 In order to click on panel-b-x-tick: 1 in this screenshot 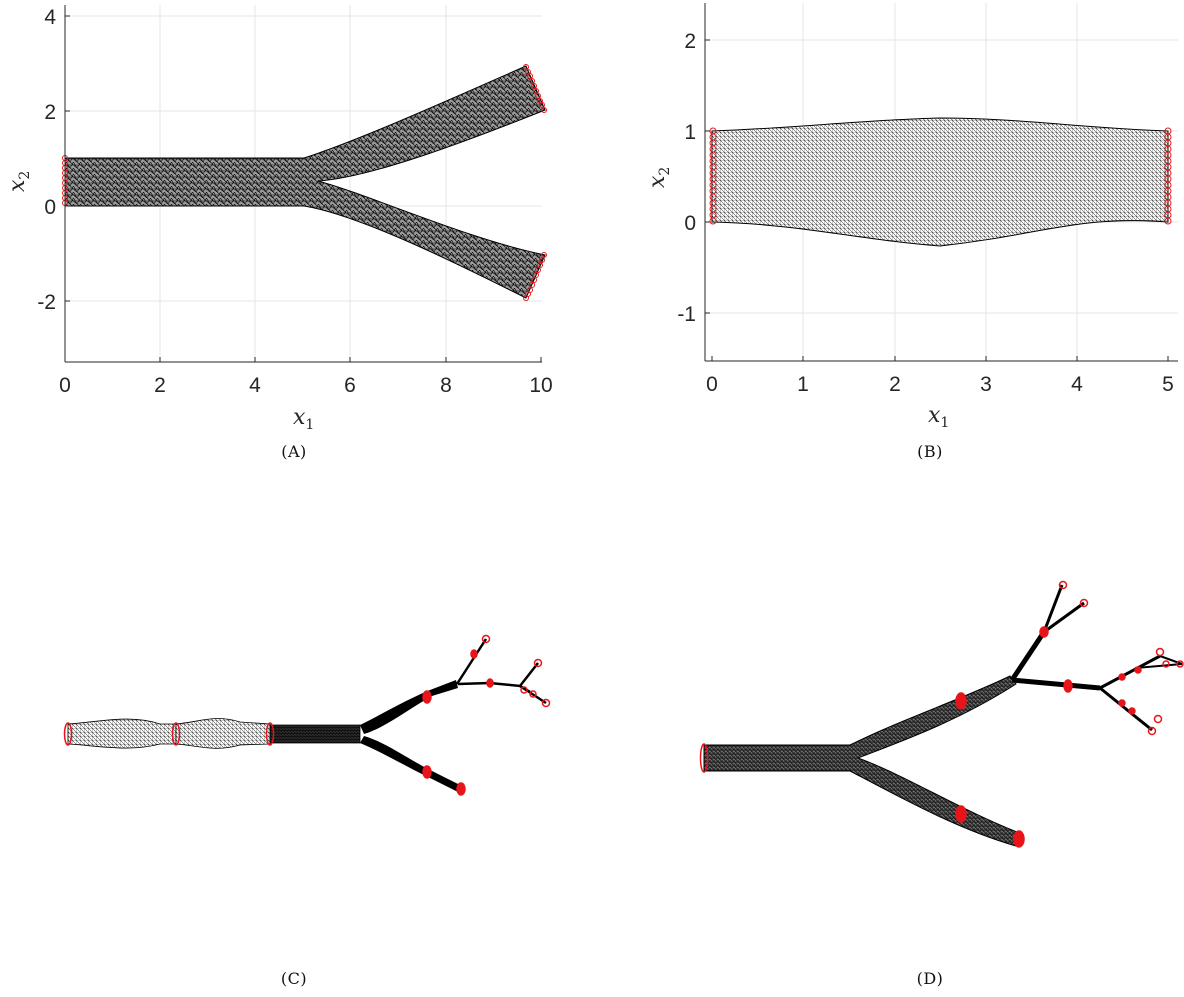, I will do `click(803, 384)`.